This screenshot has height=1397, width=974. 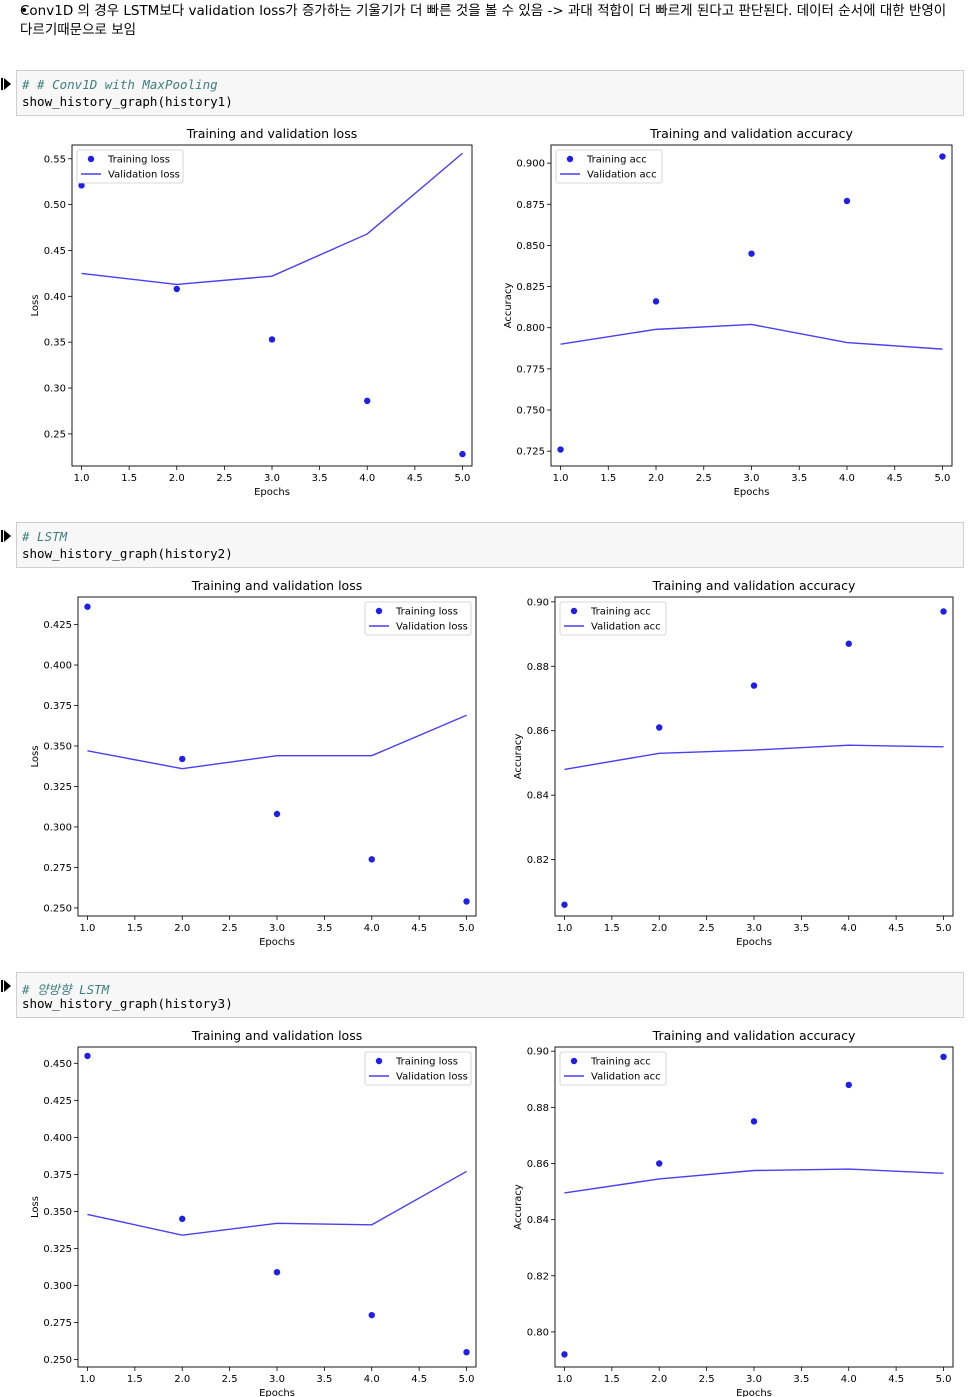 I want to click on y-tick-label: 0.425, so click(x=57, y=1101).